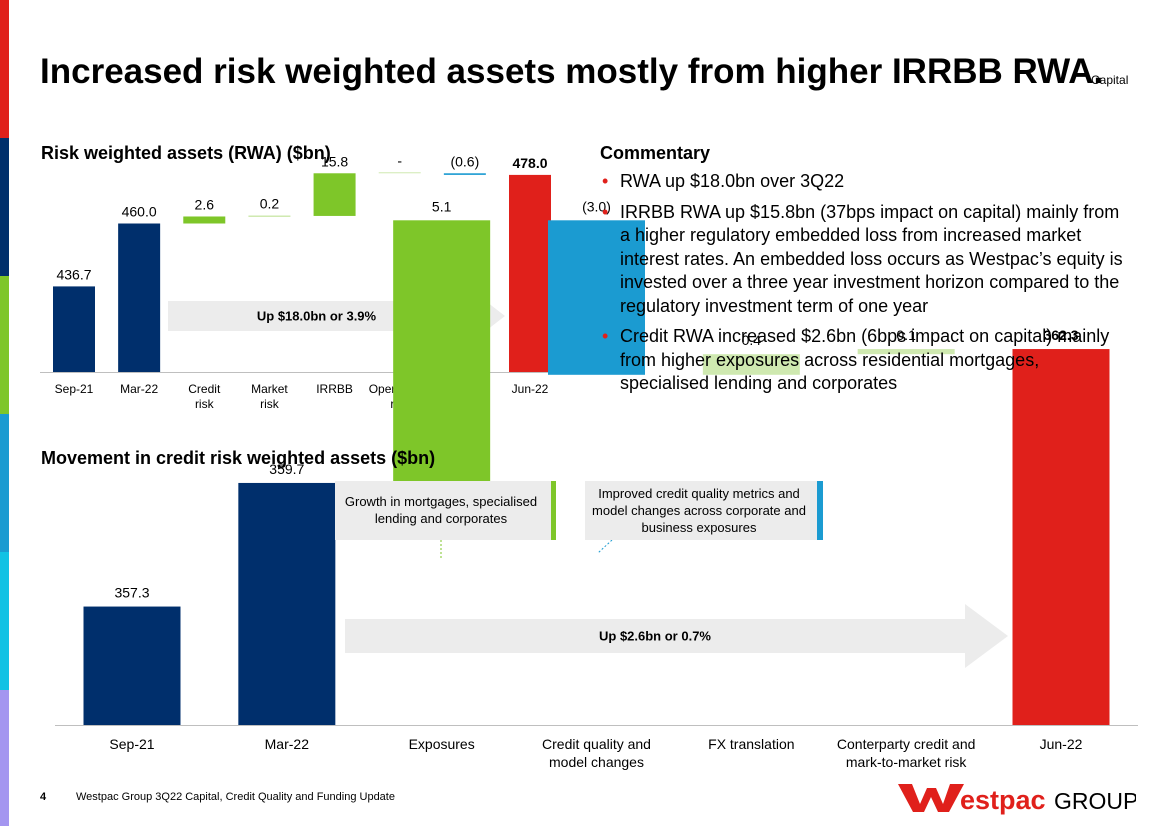 Image resolution: width=1168 pixels, height=826 pixels. Describe the element at coordinates (442, 744) in the screenshot. I see `credit-tick-label: Exposures` at that location.